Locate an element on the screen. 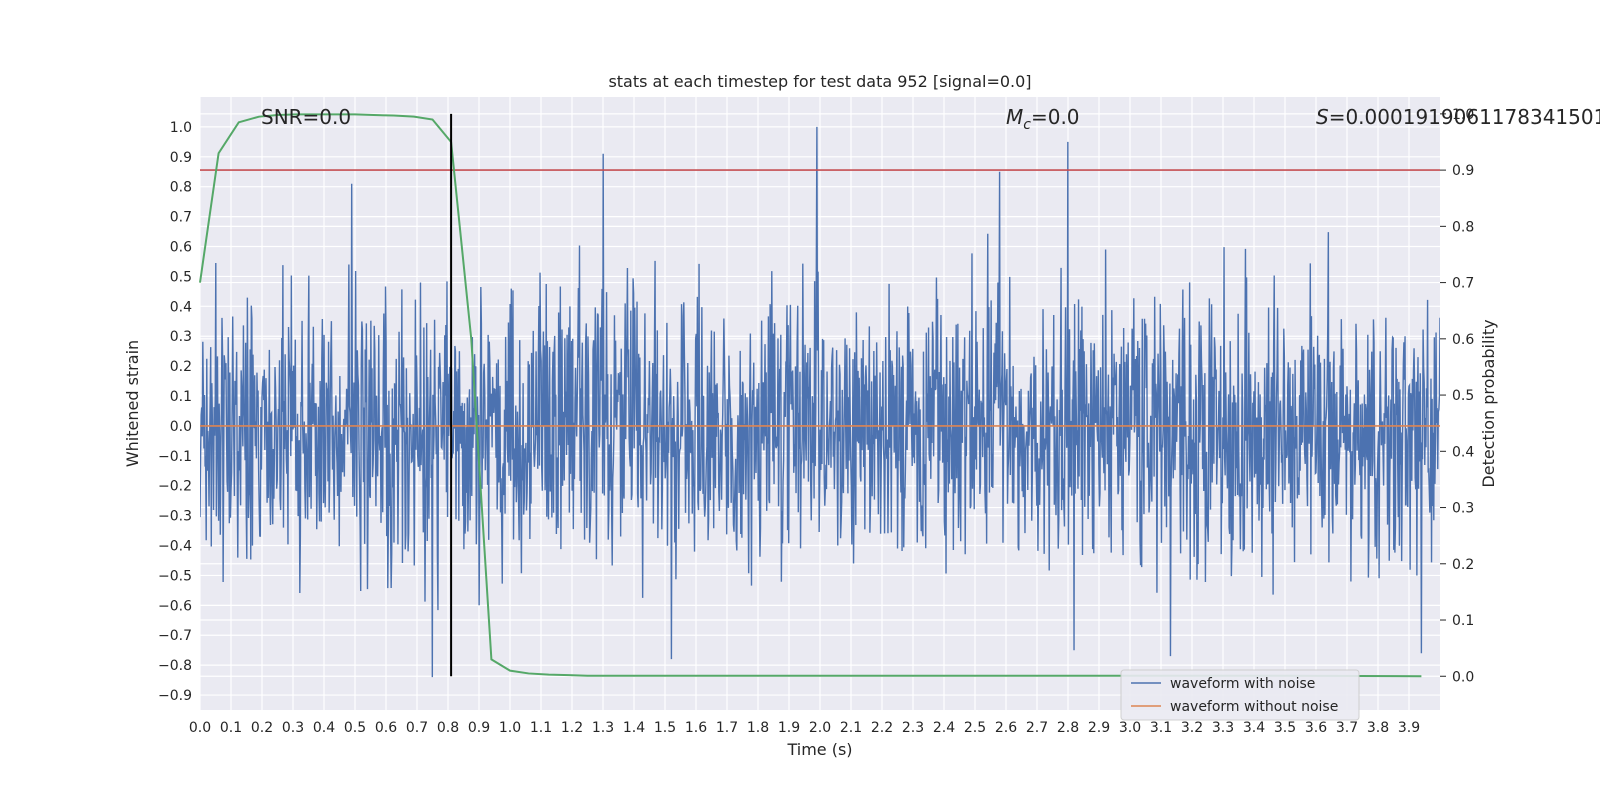 This screenshot has width=1600, height=800. legend-label-clean: waveform without noise is located at coordinates (1254, 707).